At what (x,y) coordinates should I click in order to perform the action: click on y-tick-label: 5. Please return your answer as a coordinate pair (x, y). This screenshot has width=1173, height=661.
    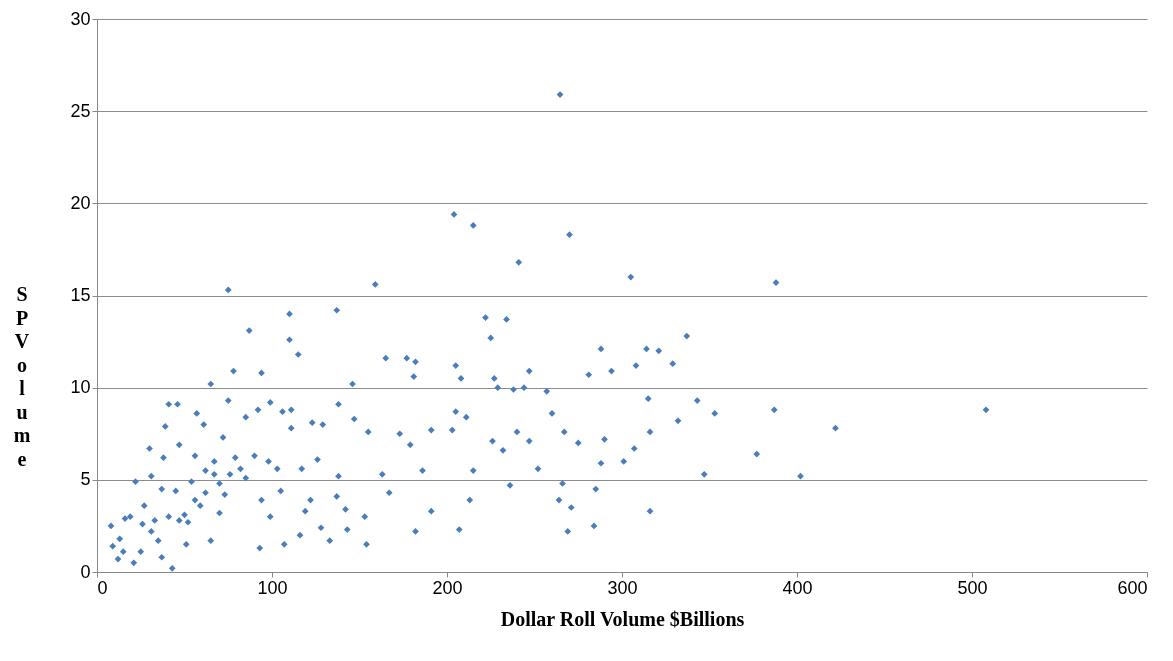
    Looking at the image, I should click on (85, 479).